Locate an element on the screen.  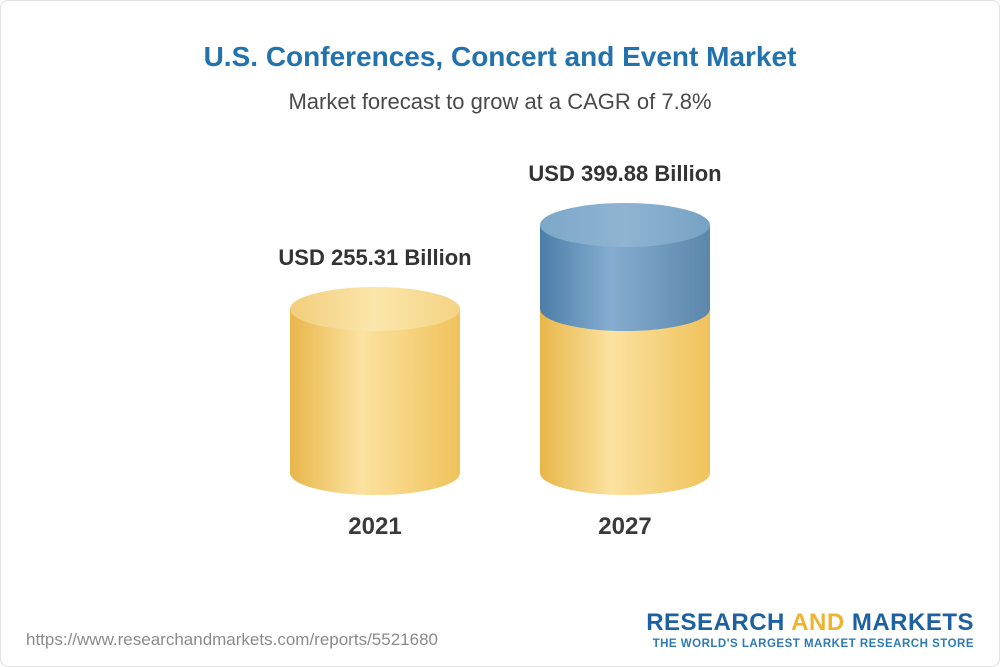
logo-word-markets: MARKETS is located at coordinates (912, 622).